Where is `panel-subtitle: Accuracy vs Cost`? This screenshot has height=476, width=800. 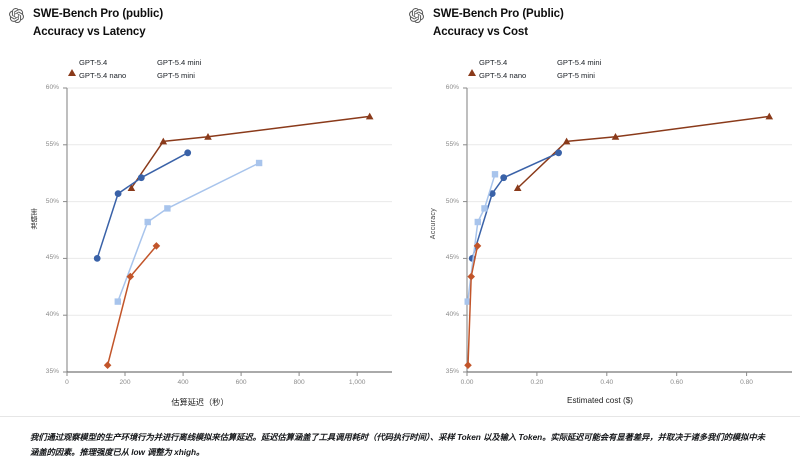 panel-subtitle: Accuracy vs Cost is located at coordinates (480, 32).